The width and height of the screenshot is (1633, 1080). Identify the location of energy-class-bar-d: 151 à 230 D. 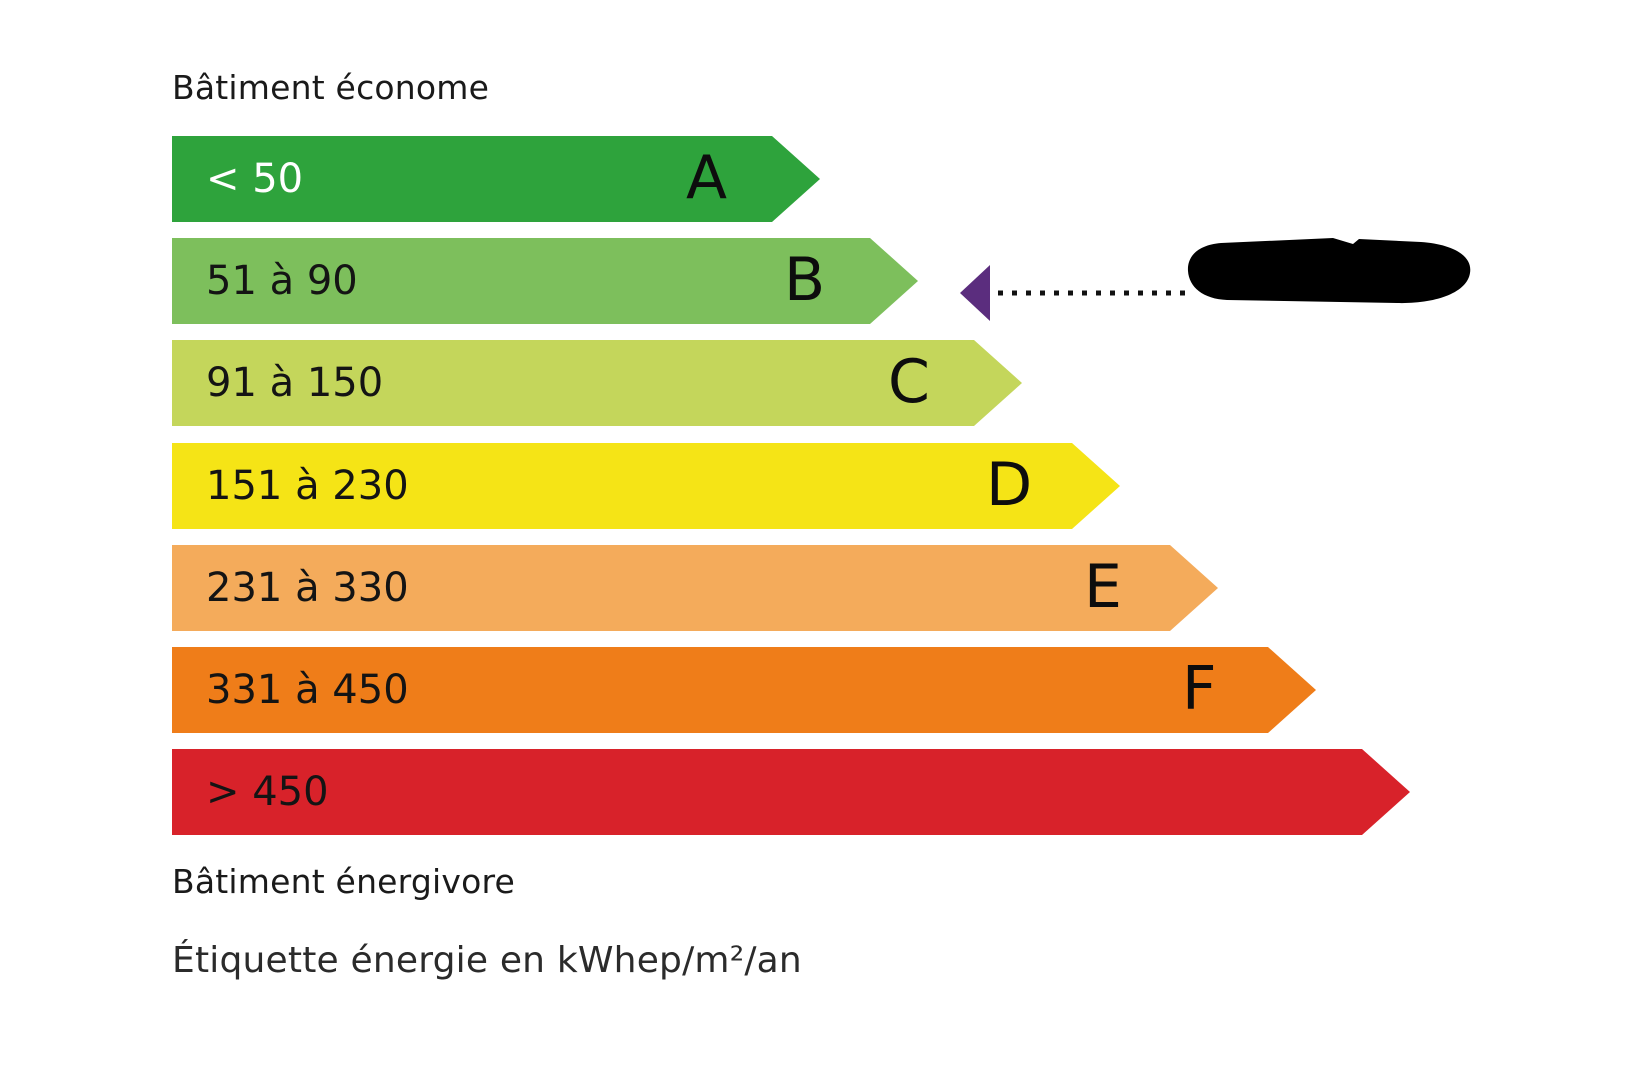
(646, 486).